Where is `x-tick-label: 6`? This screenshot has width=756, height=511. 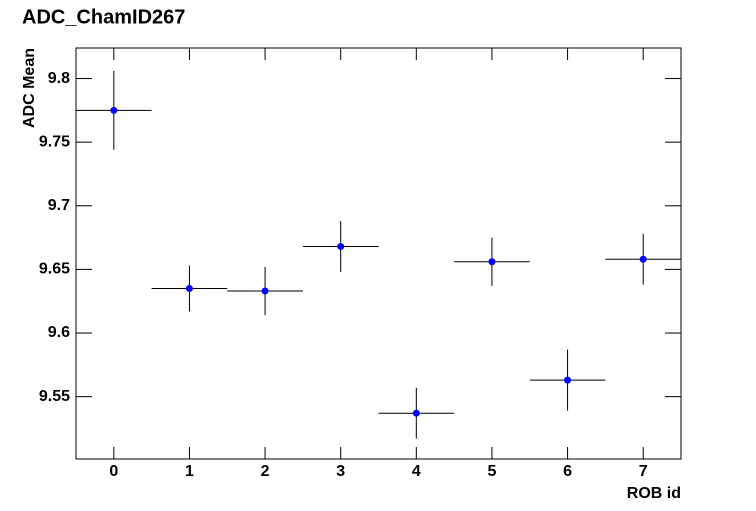
x-tick-label: 6 is located at coordinates (567, 471).